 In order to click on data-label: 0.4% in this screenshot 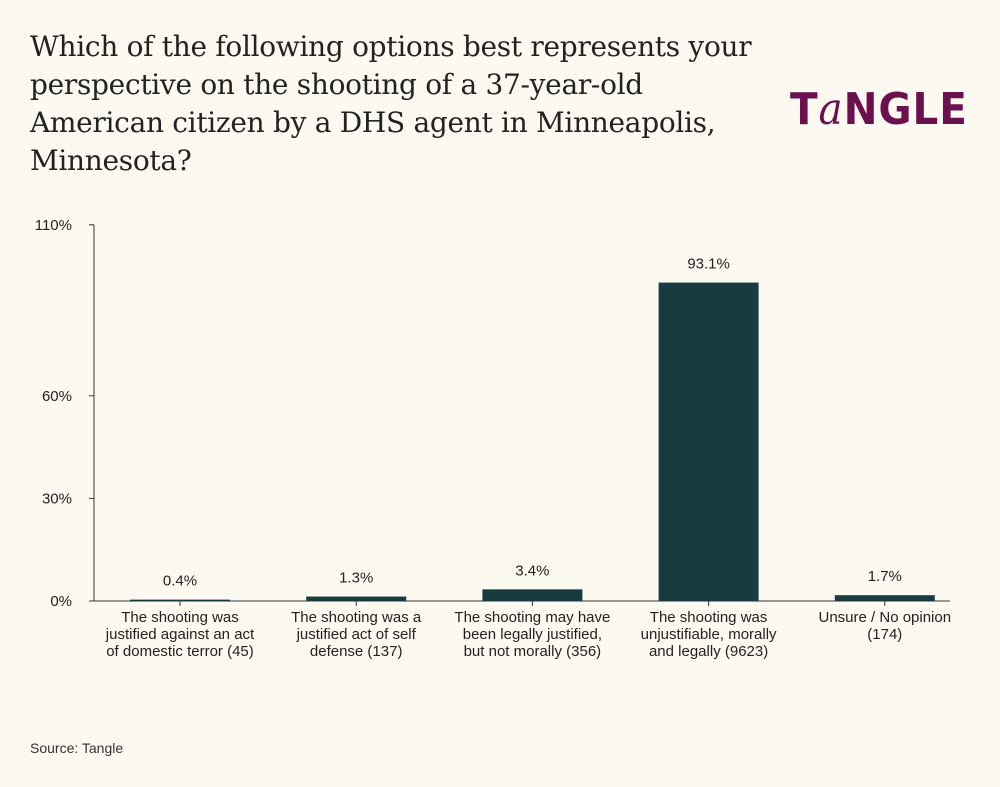, I will do `click(180, 581)`.